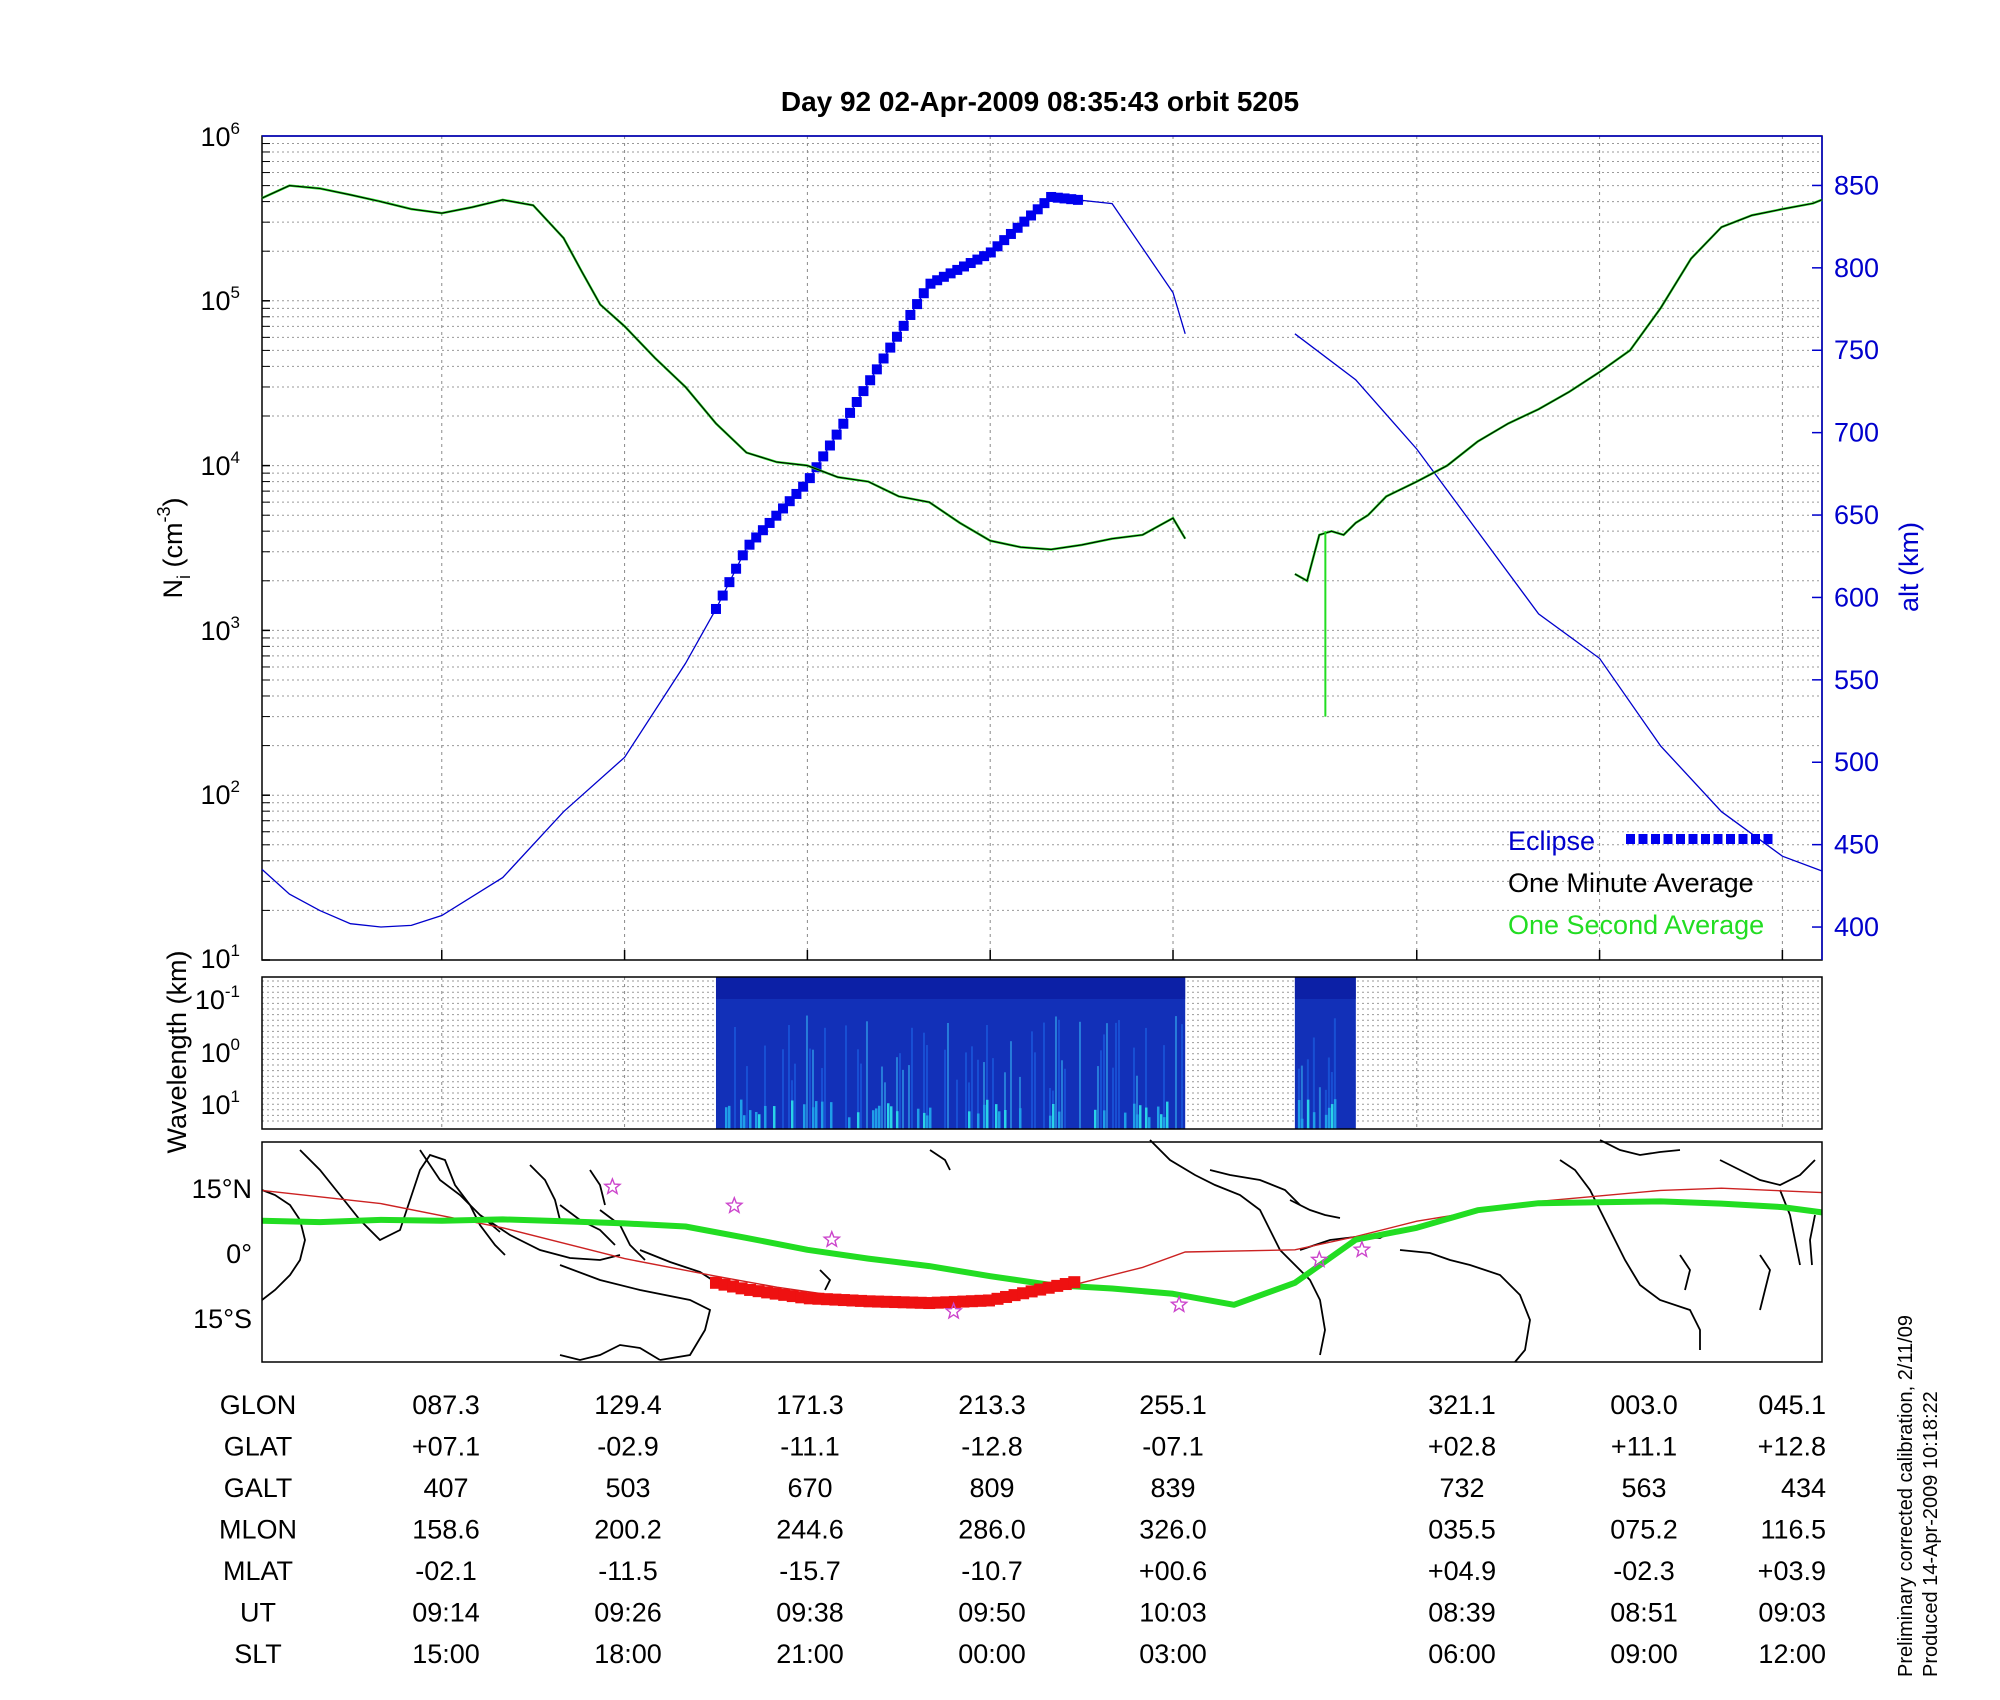  I want to click on footnote-produced: Produced 14-Apr-2009 10:18:22, so click(1931, 1534).